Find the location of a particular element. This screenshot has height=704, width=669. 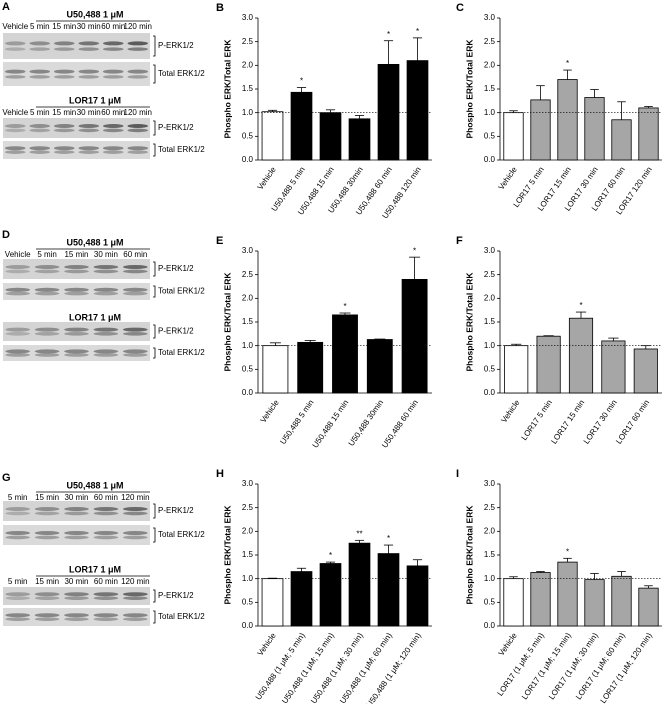

row-label: Total ERK1/2 is located at coordinates (181, 149).